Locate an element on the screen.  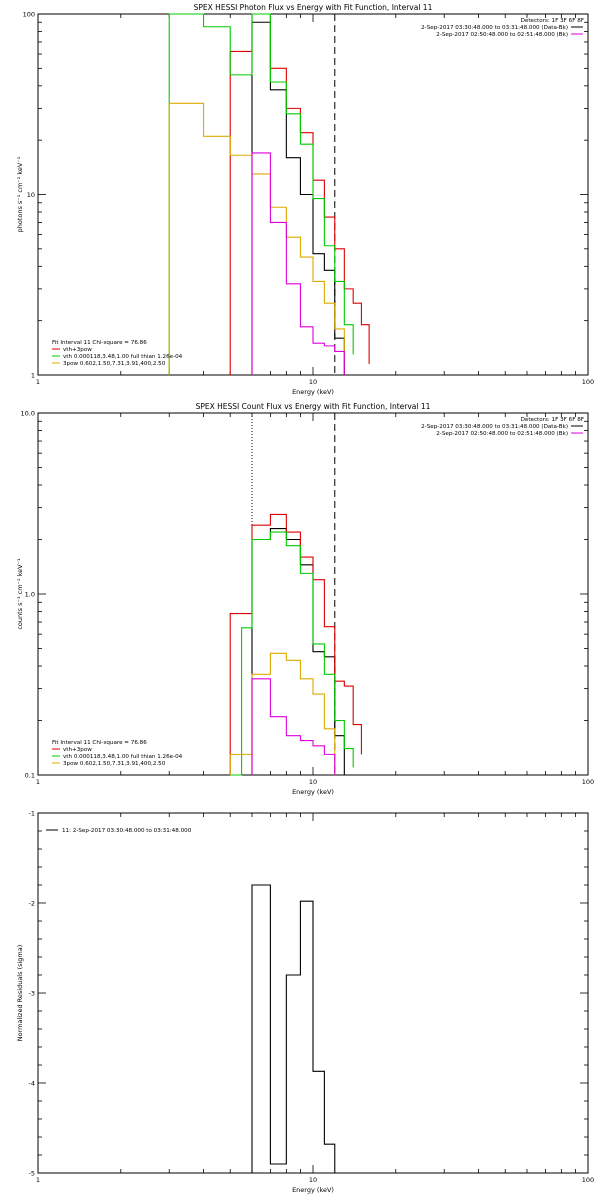
photon-ylabel: photons s⁻¹ cm⁻² keV⁻¹ is located at coordinates (20, 194).